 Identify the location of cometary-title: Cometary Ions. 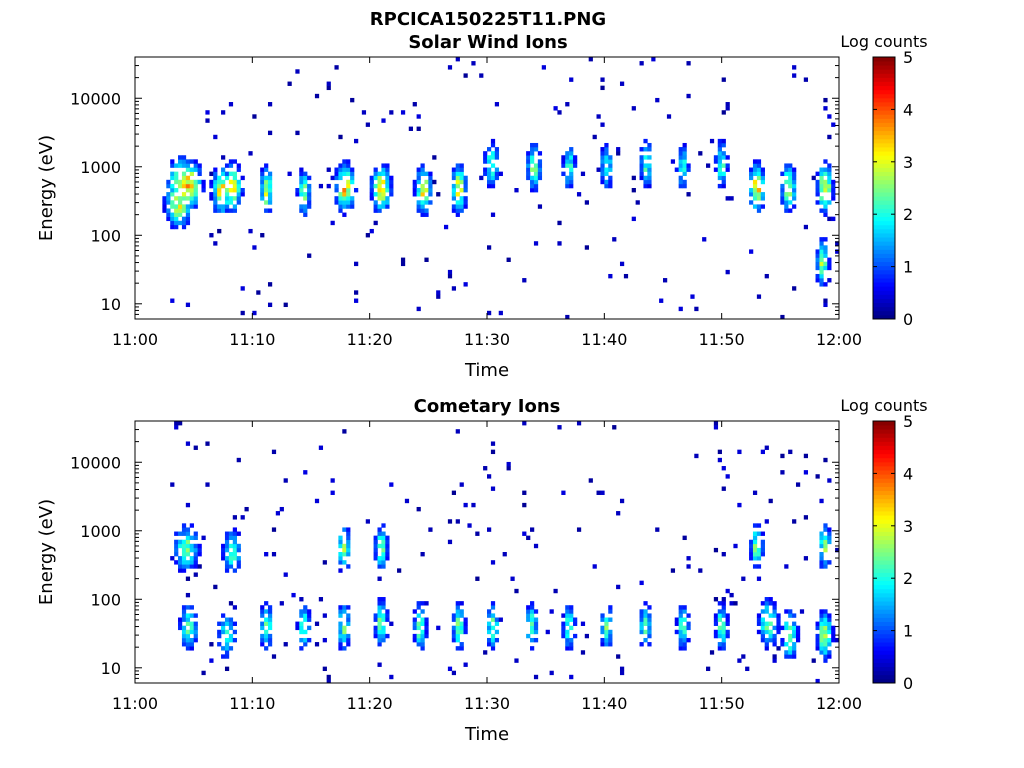
(487, 406).